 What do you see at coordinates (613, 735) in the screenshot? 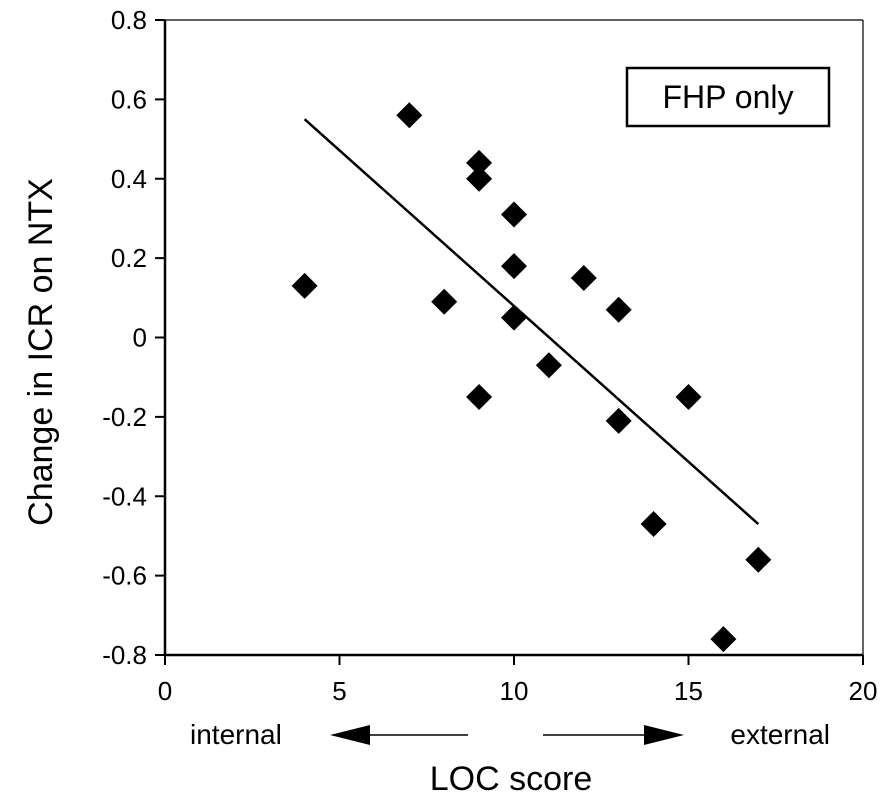
I see `arrow-right-icon` at bounding box center [613, 735].